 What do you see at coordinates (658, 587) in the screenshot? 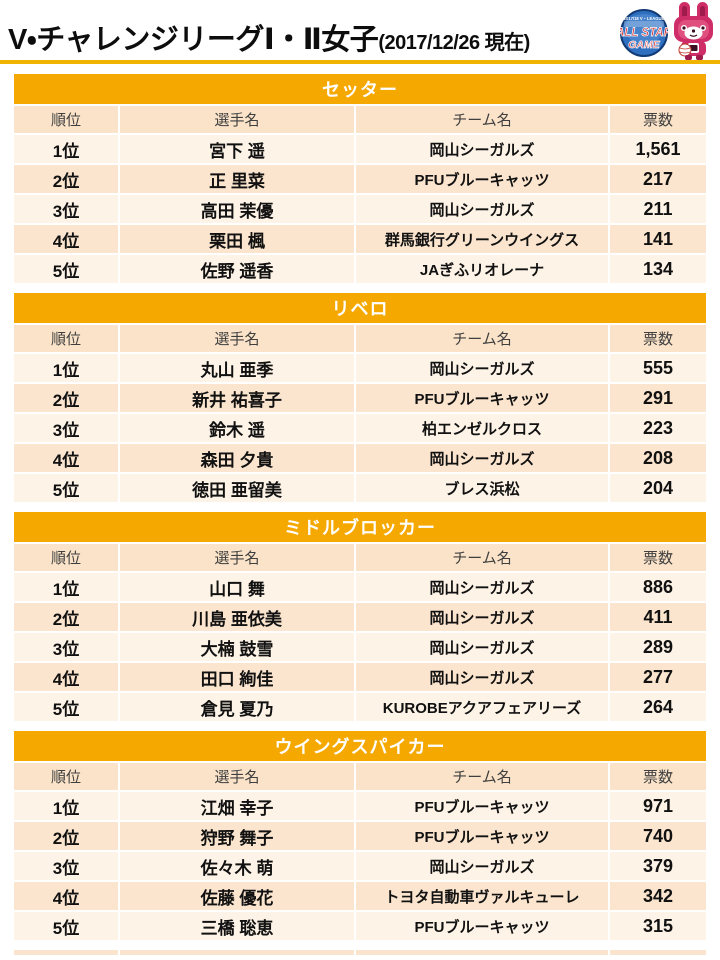
I see `votes-cell: 886` at bounding box center [658, 587].